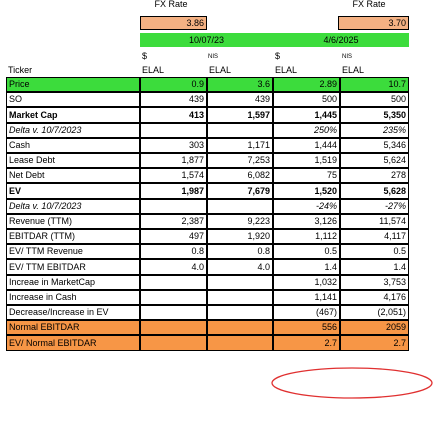  What do you see at coordinates (374, 145) in the screenshot?
I see `cell-value: 5,346` at bounding box center [374, 145].